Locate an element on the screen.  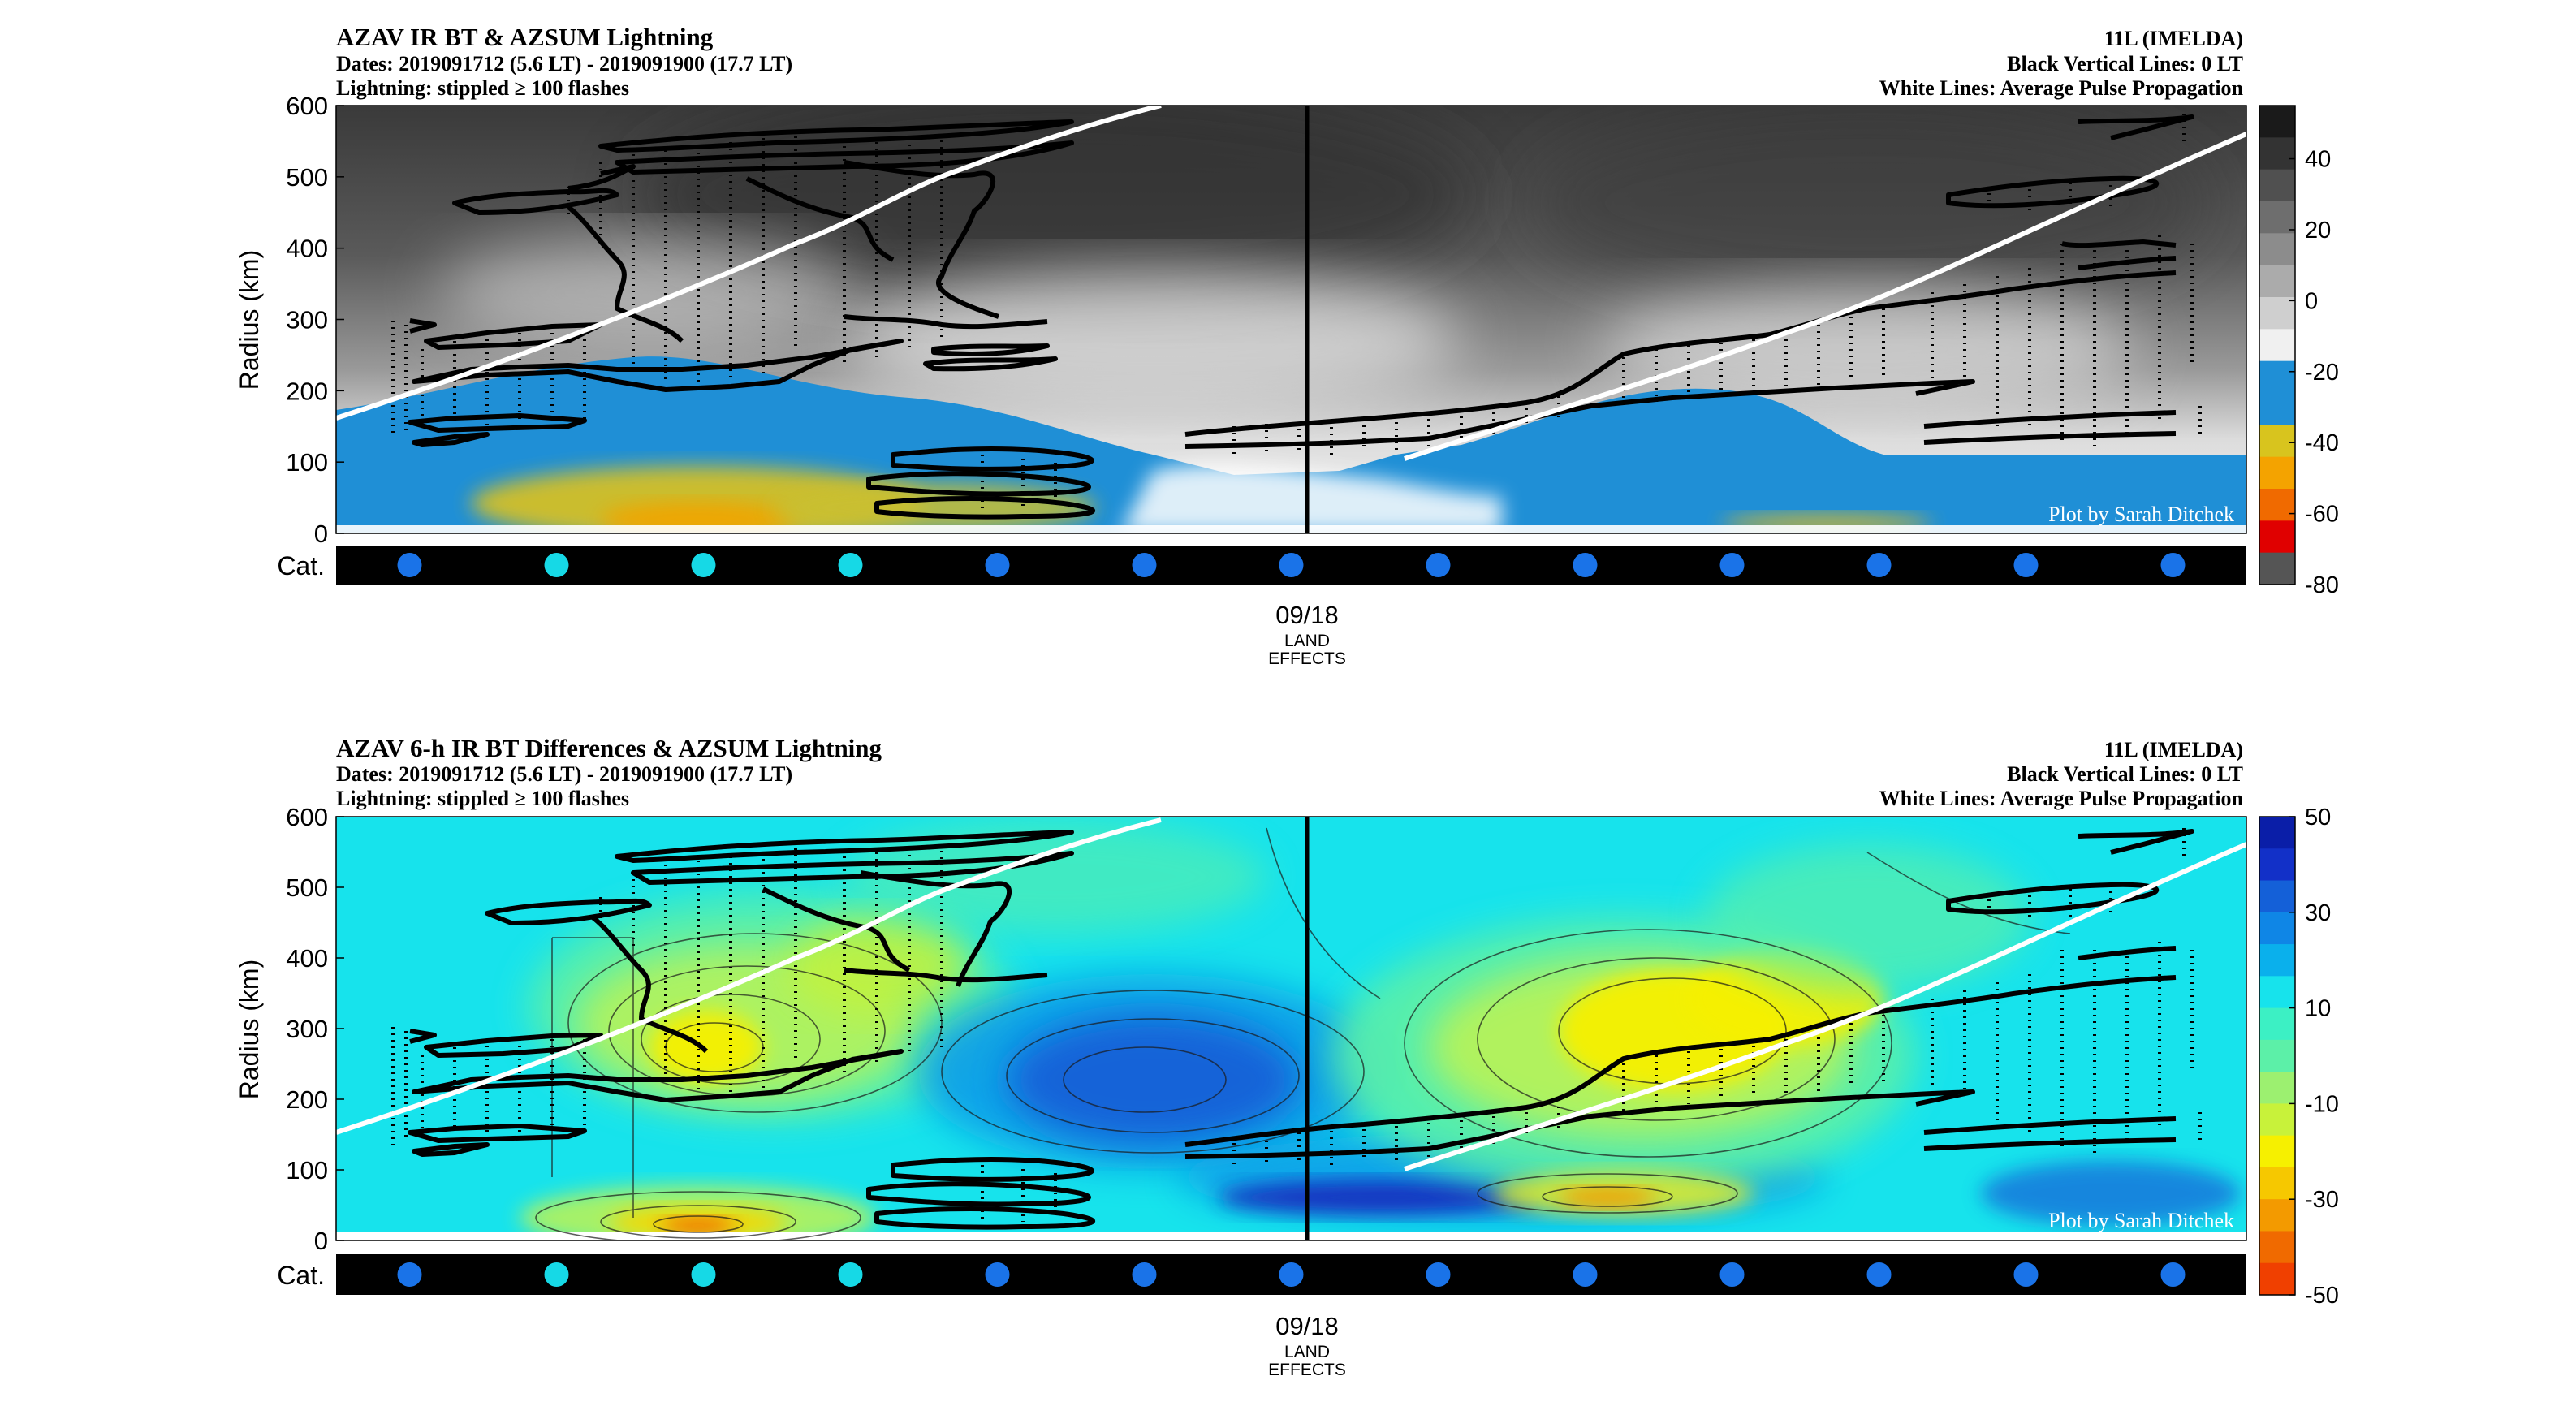
y-tick-label: 0 is located at coordinates (321, 1241).